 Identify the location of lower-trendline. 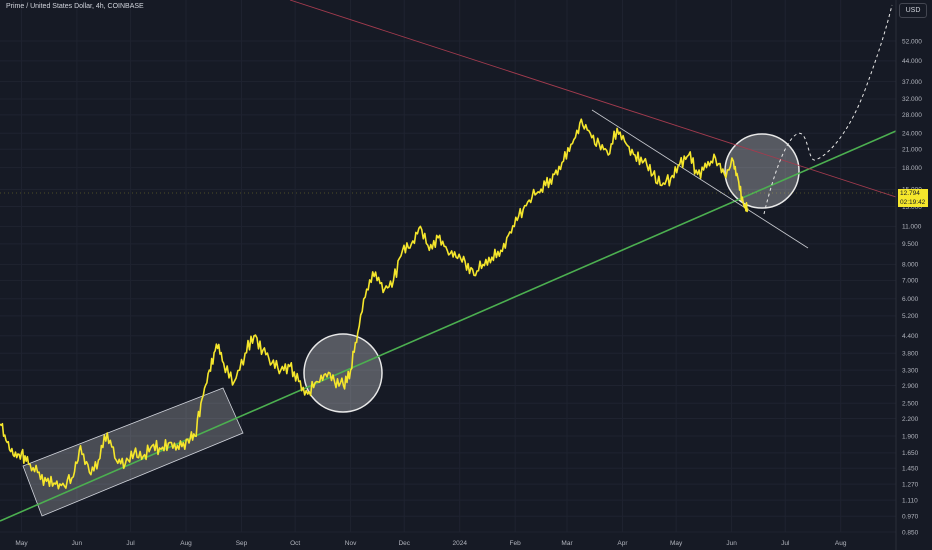
(700, 179).